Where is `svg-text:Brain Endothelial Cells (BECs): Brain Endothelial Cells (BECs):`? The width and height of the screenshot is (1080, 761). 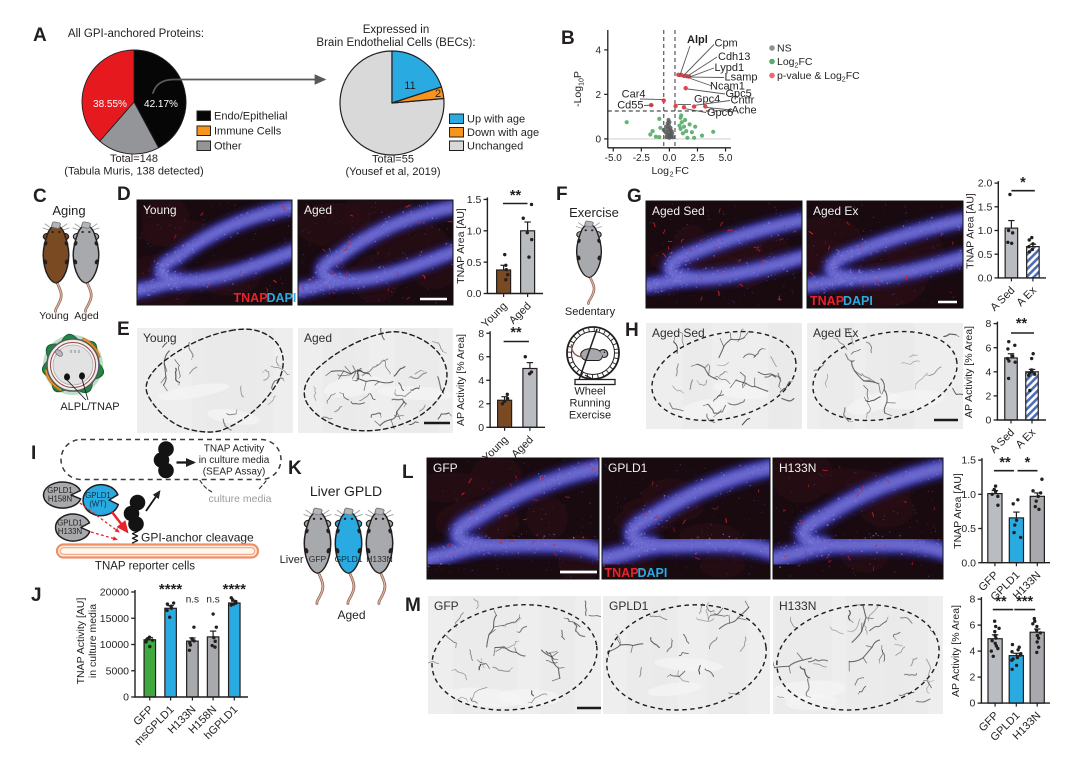
svg-text:Brain Endothelial Cells (BECs): Brain Endothelial Cells (BECs): is located at coordinates (395, 43).